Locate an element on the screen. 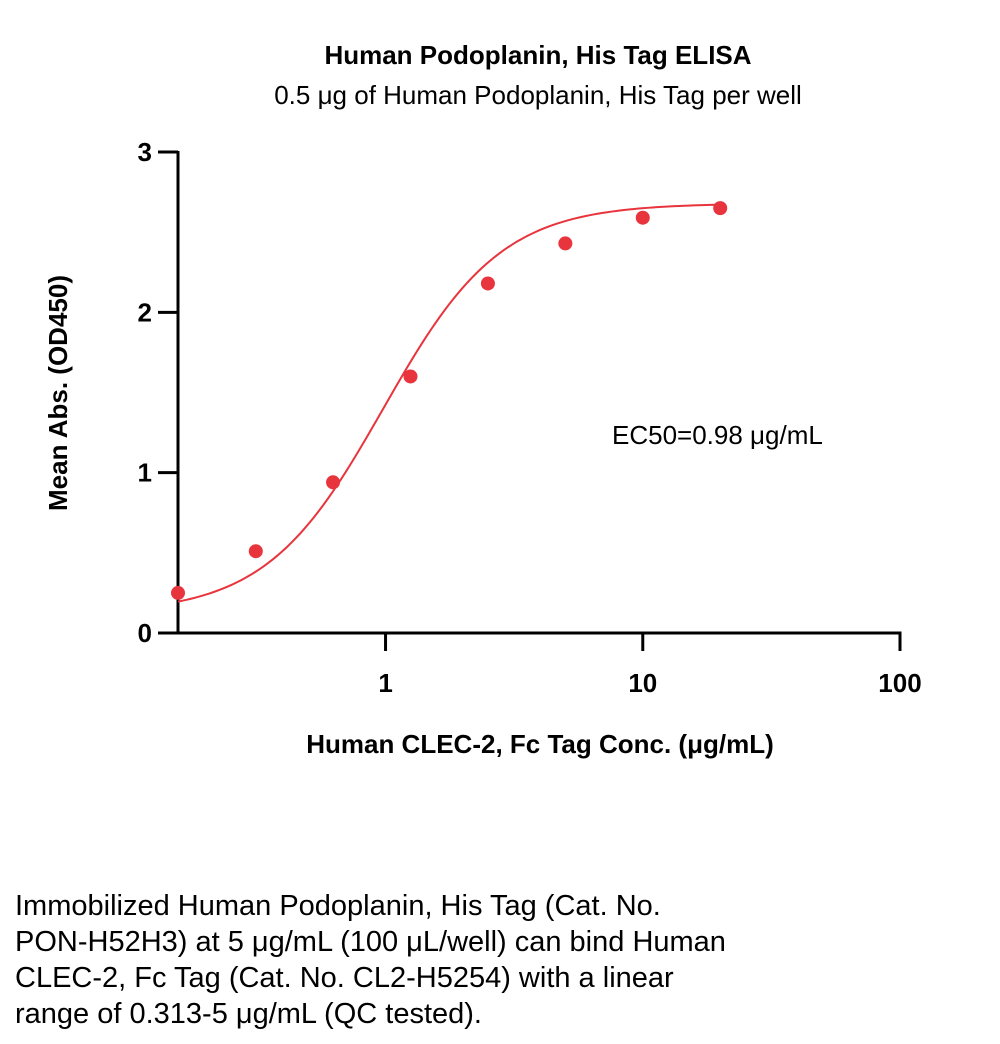 Image resolution: width=1000 pixels, height=1044 pixels. x-tick-label-100: 100 is located at coordinates (899, 683).